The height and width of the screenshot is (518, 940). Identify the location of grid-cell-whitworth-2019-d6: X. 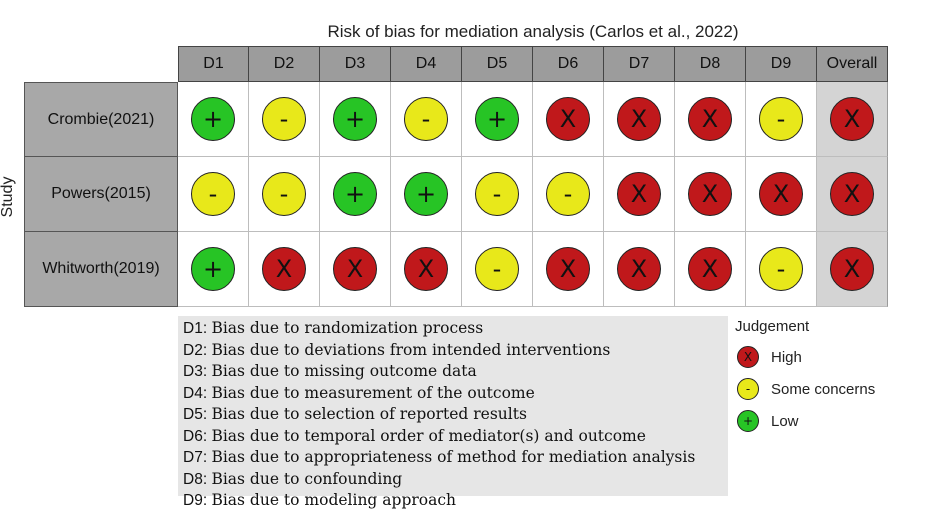
(568, 269).